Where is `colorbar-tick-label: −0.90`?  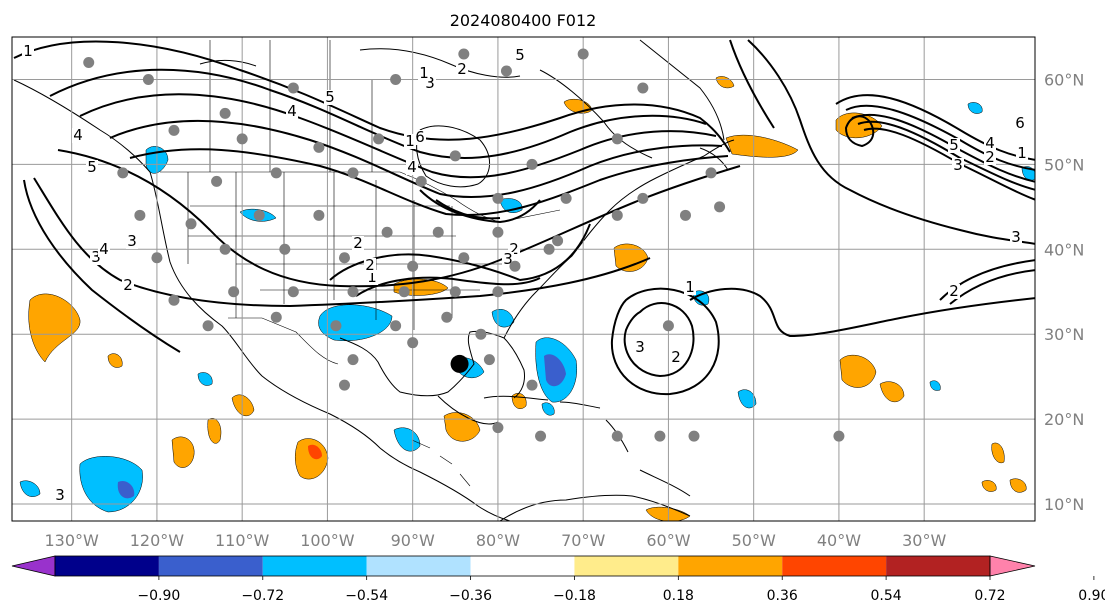 colorbar-tick-label: −0.90 is located at coordinates (158, 596).